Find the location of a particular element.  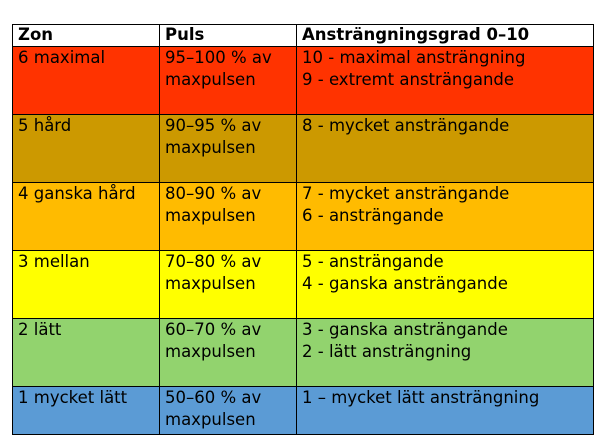

exertion-level-1: 8 - mycket ansträngande is located at coordinates (406, 125).